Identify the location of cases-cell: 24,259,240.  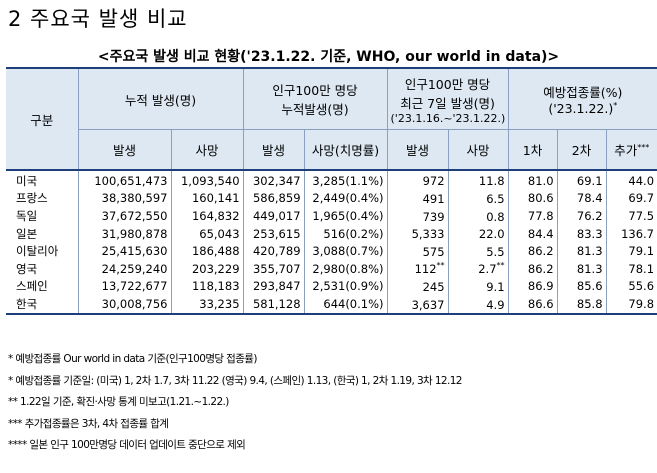
(124, 268).